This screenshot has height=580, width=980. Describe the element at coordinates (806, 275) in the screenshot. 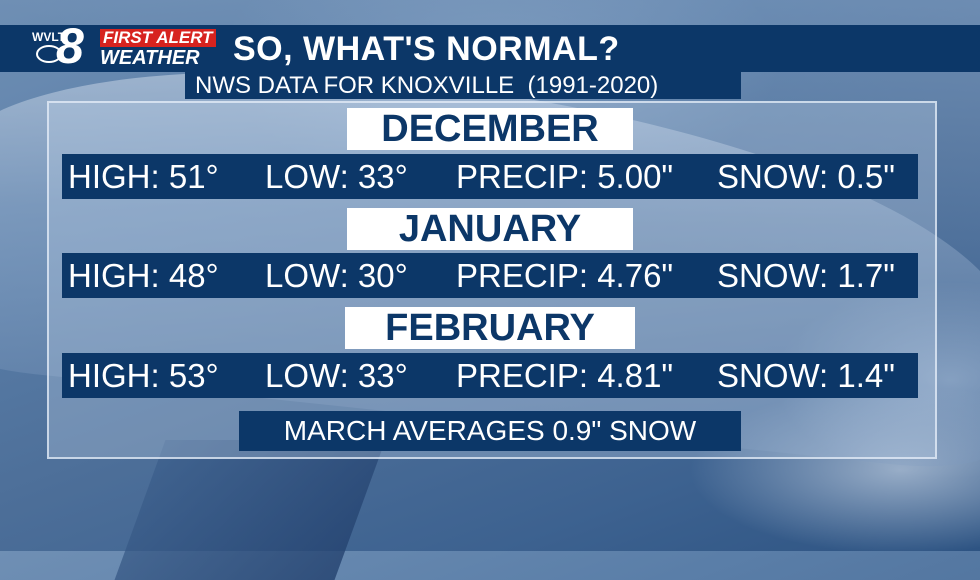

I see `snowfall: SNOW: 1.7"` at that location.